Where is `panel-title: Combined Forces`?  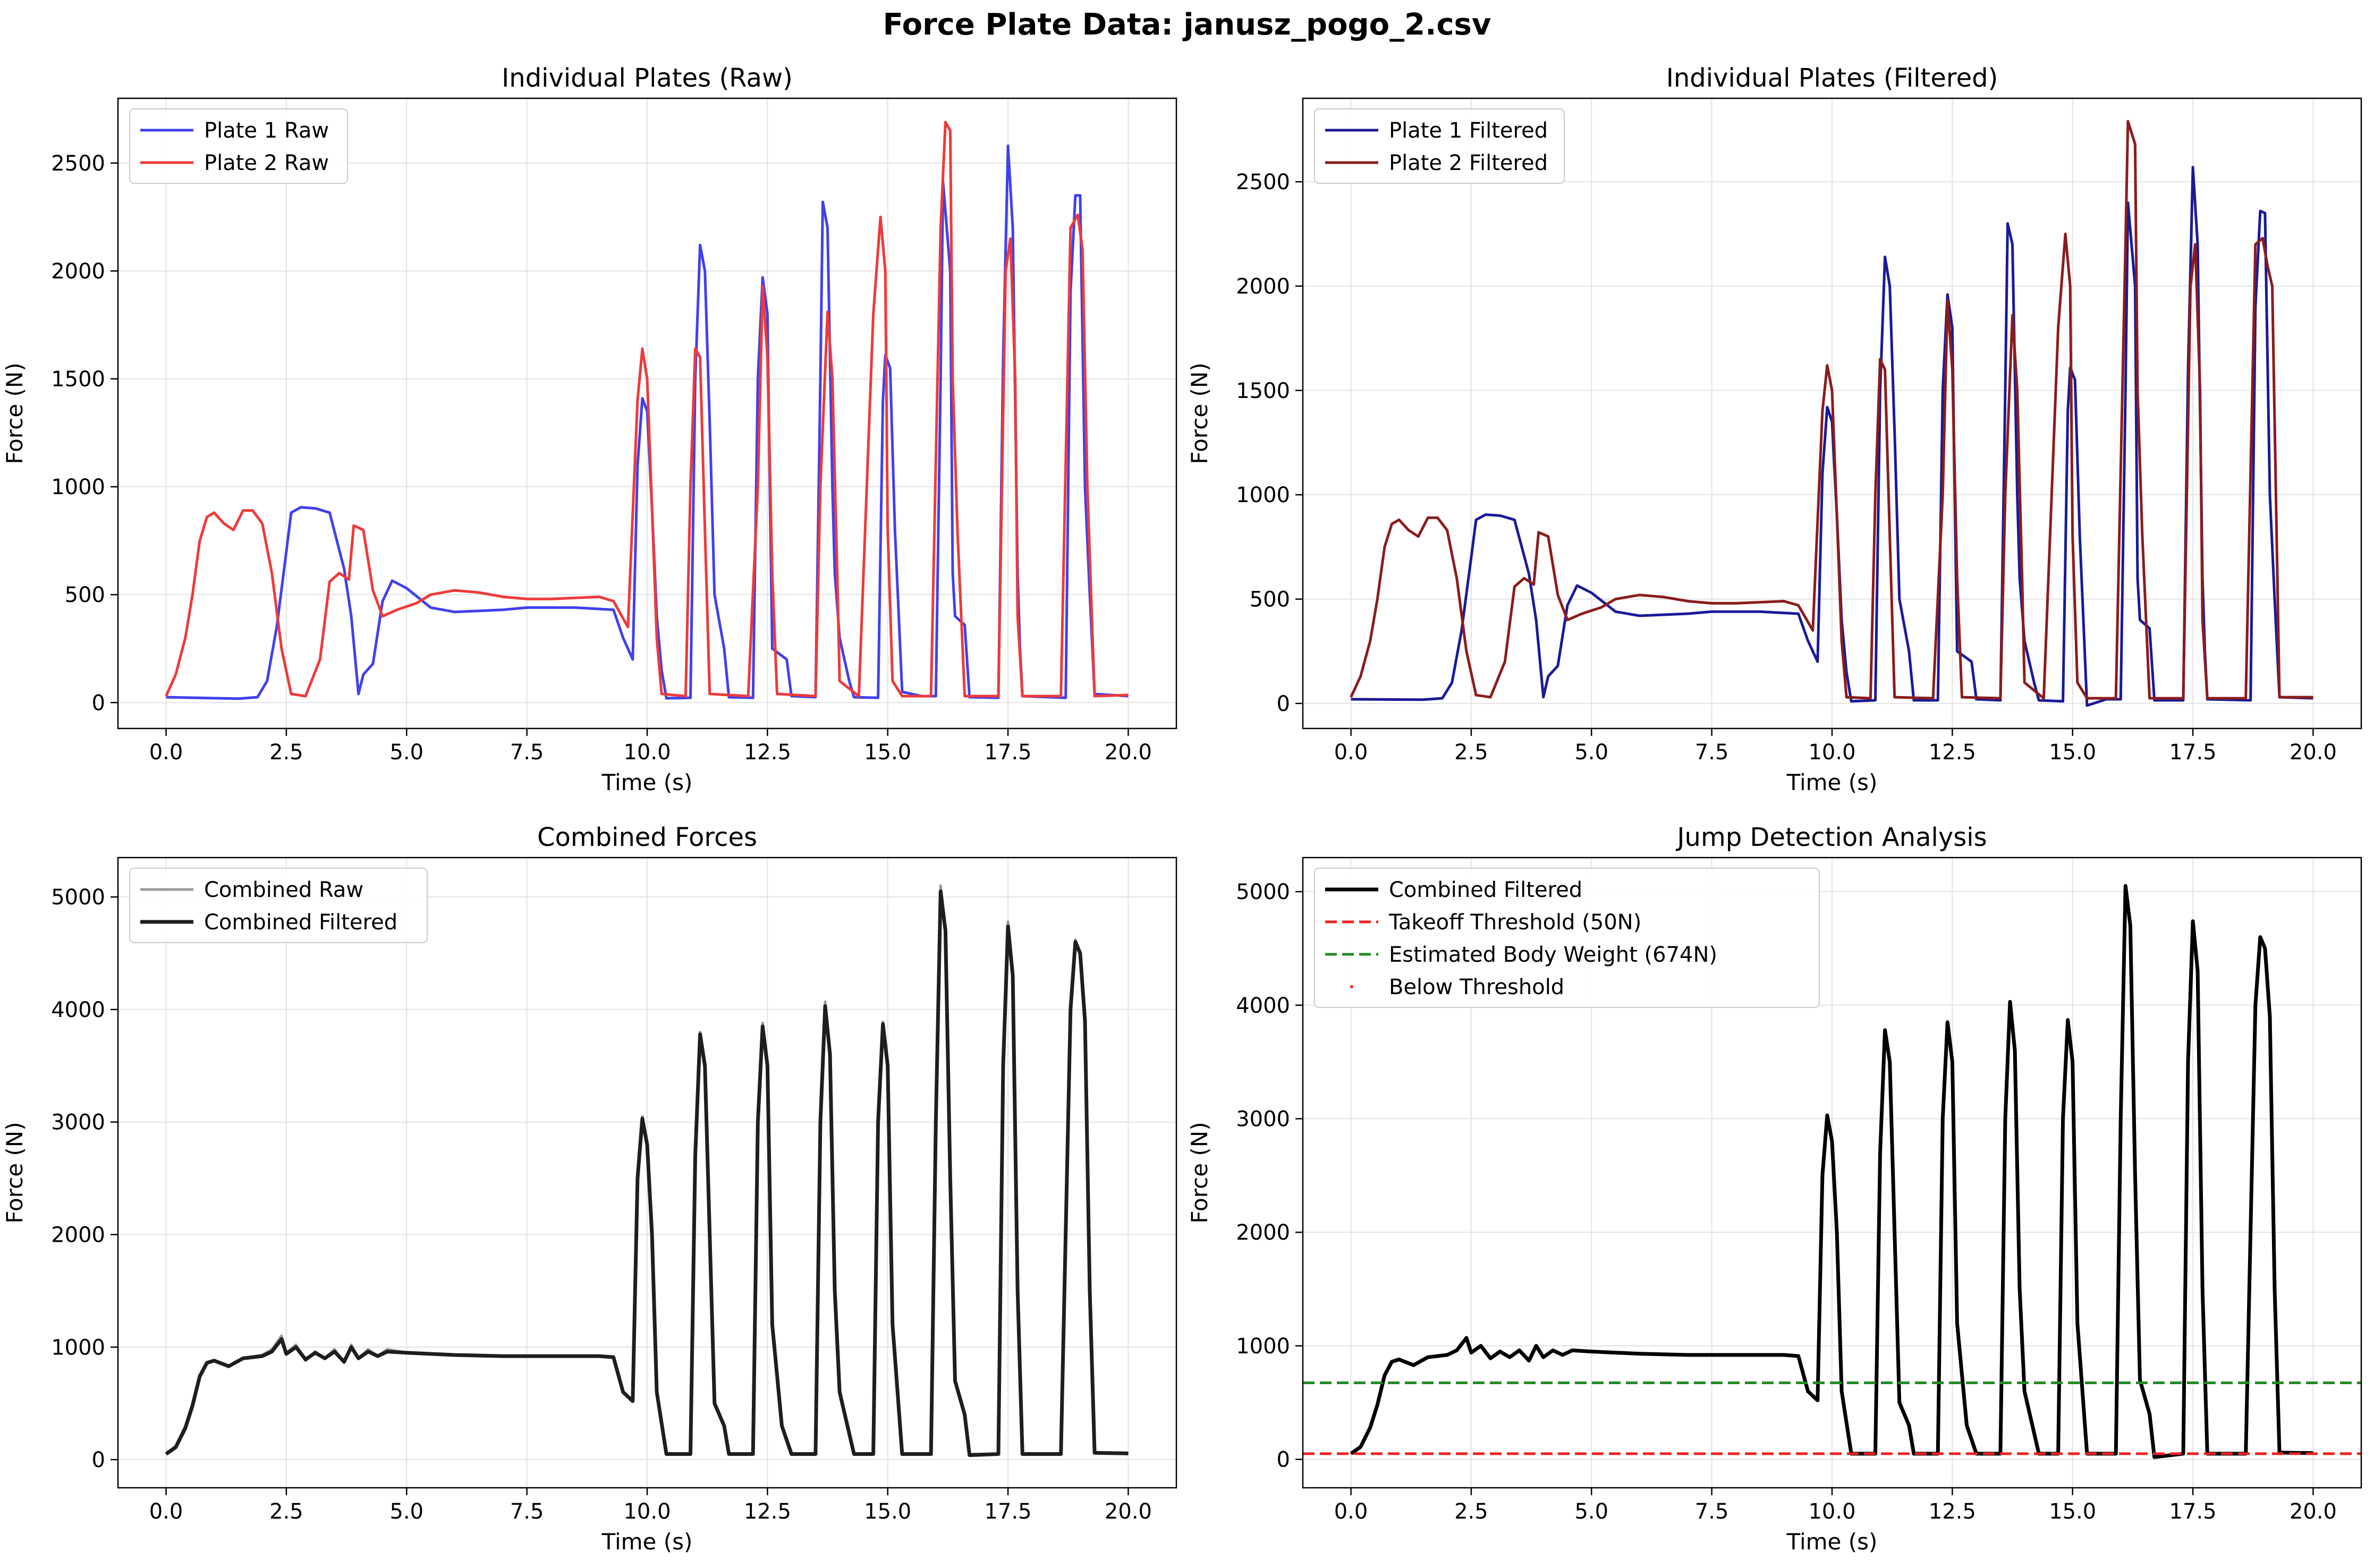 panel-title: Combined Forces is located at coordinates (647, 837).